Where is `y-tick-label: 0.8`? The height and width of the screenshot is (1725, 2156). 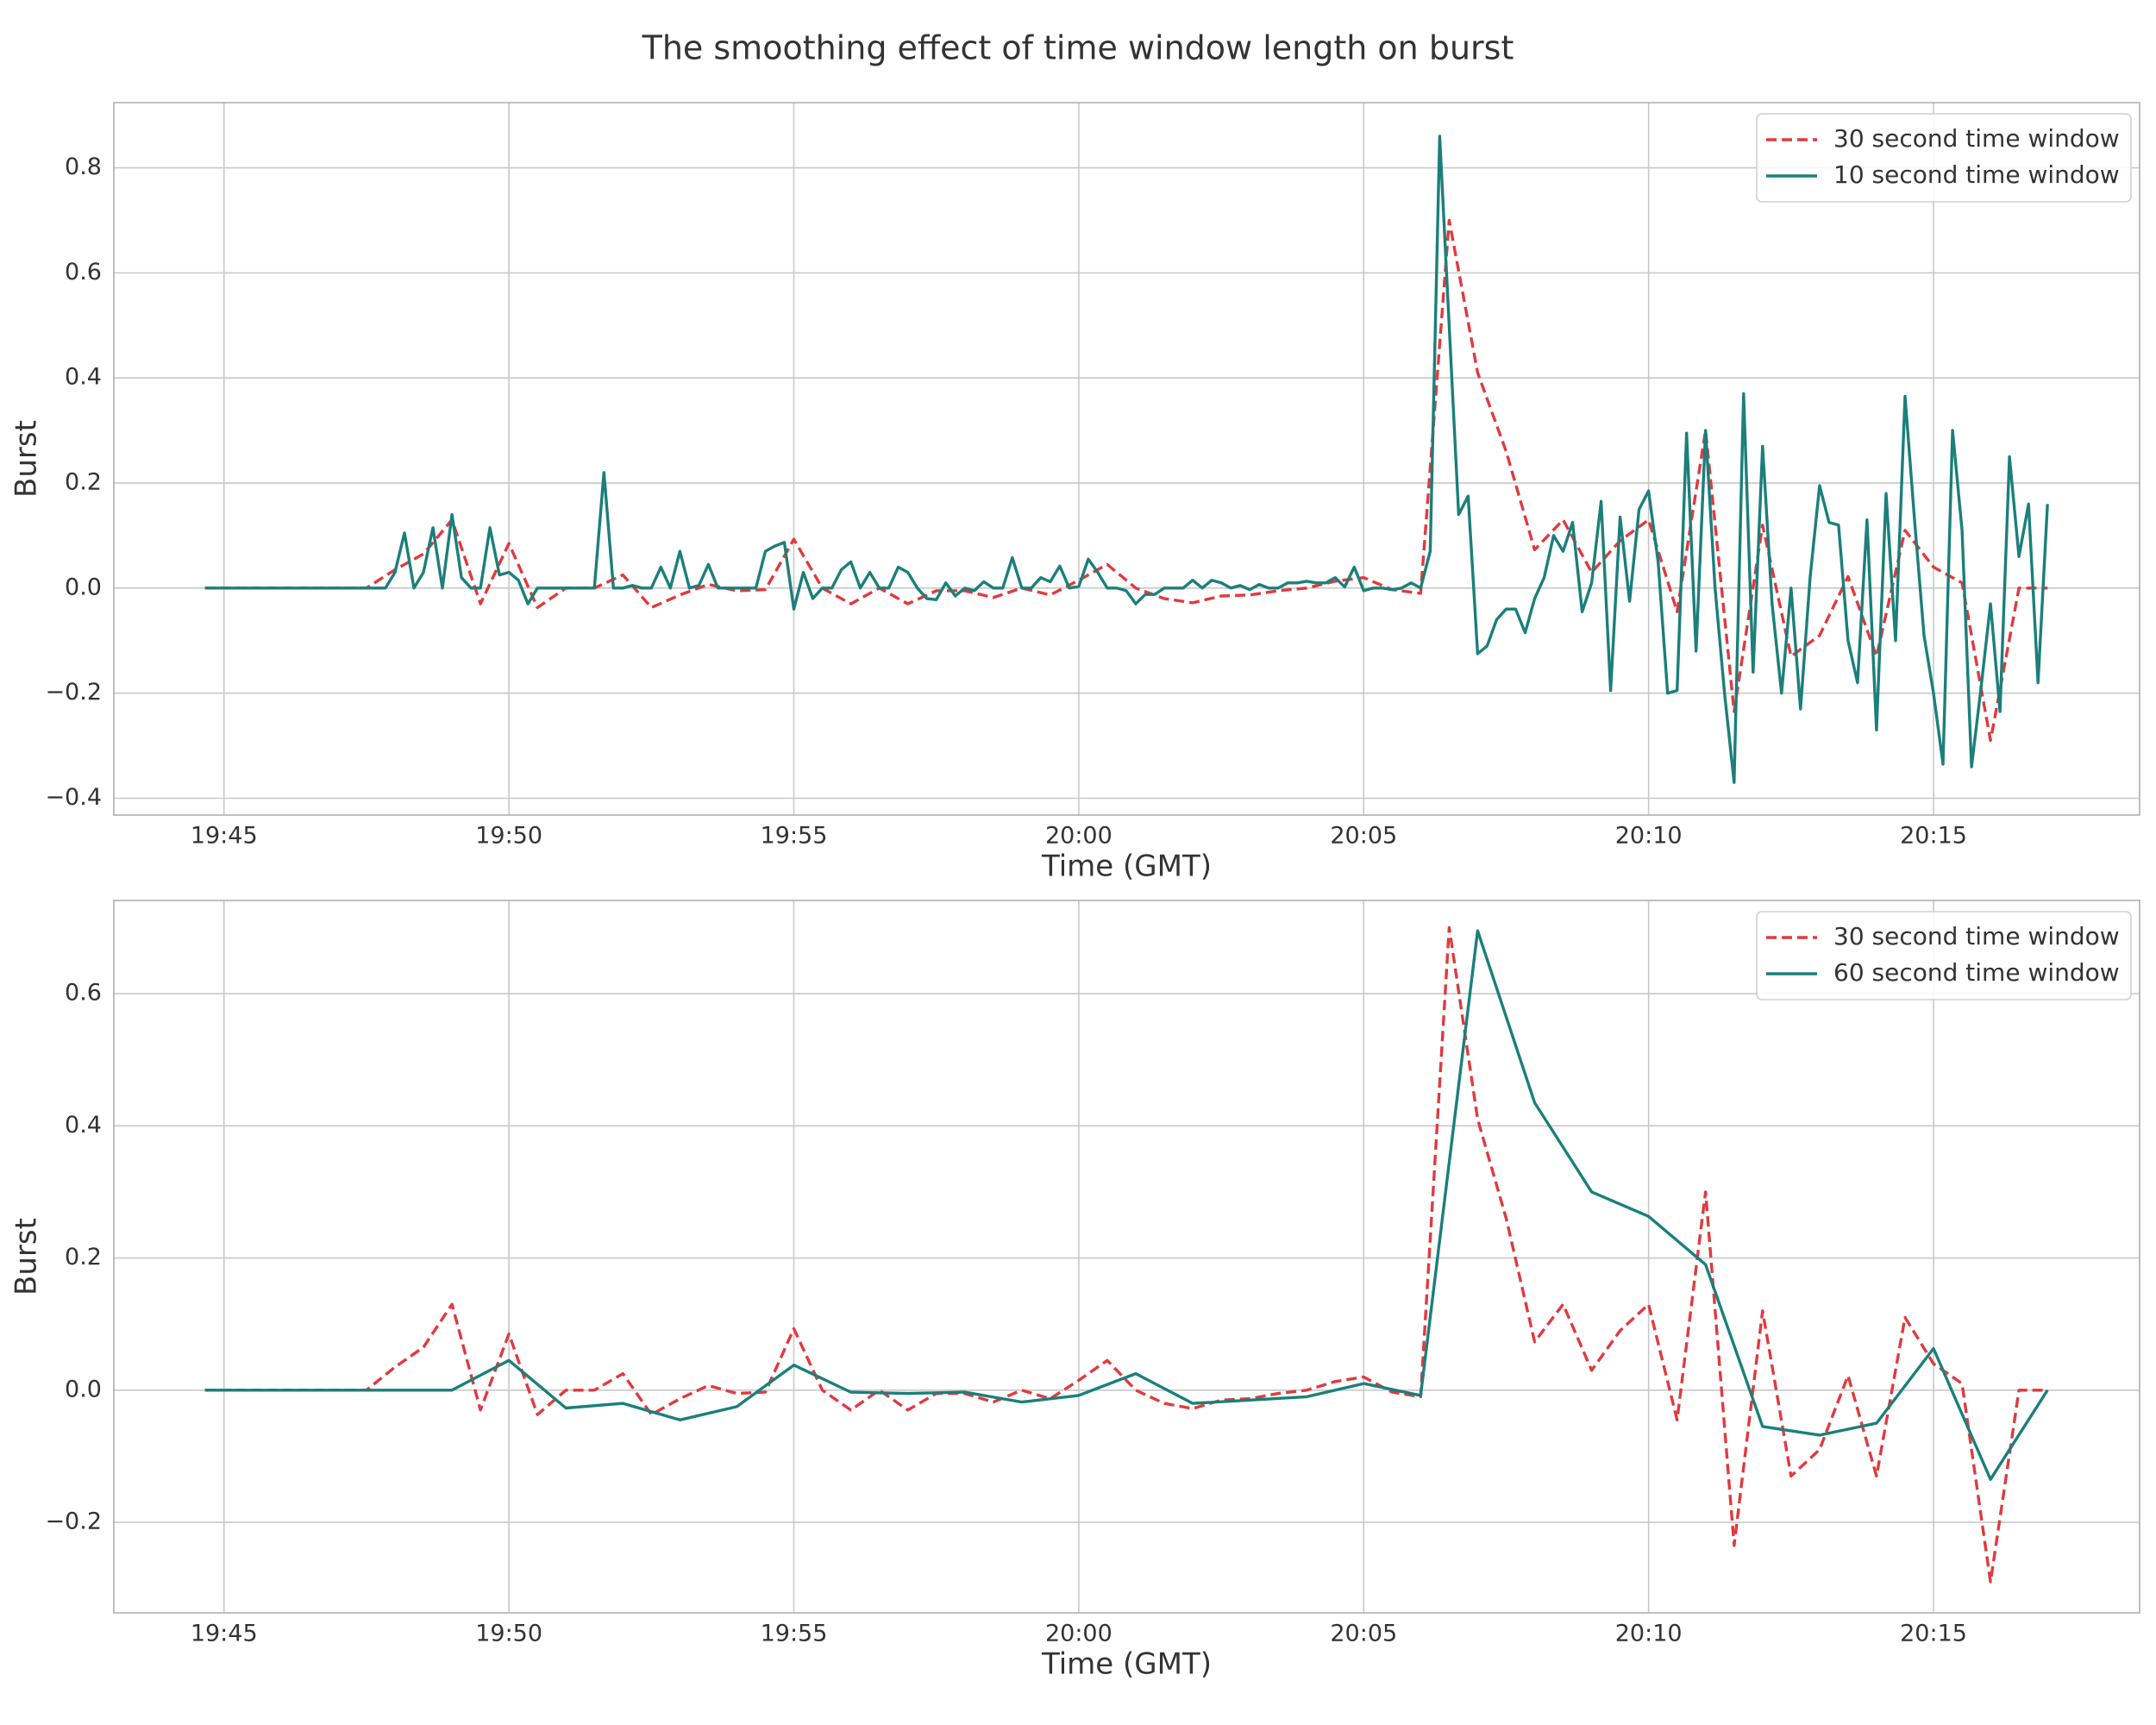 y-tick-label: 0.8 is located at coordinates (83, 167).